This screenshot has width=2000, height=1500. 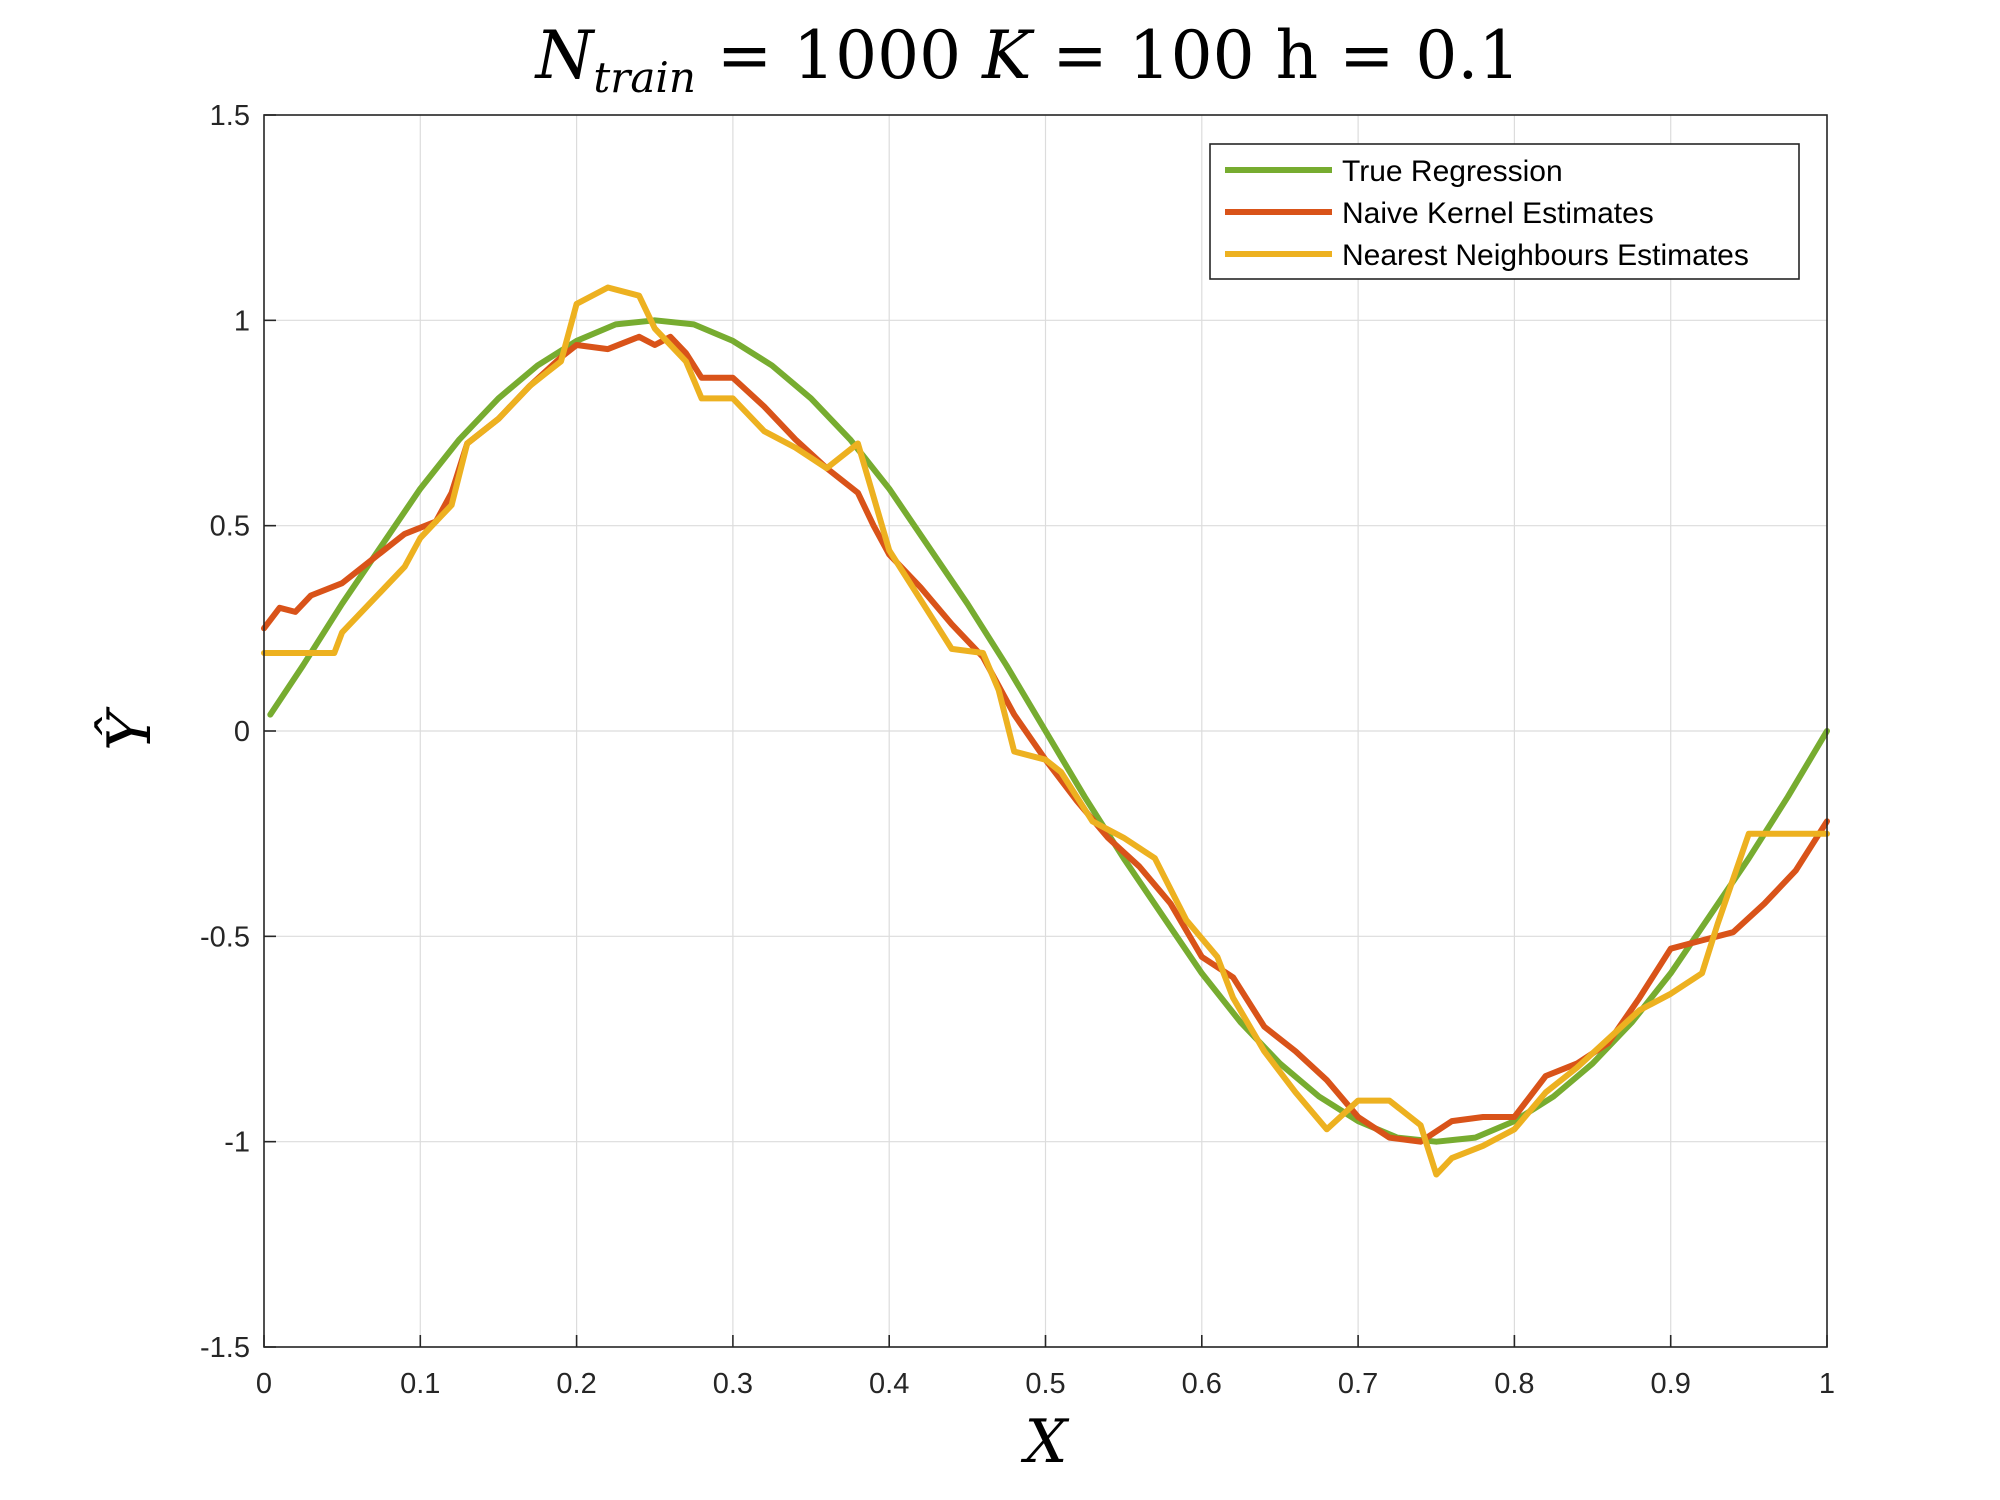 I want to click on y-tick-label: 0.5, so click(x=230, y=527).